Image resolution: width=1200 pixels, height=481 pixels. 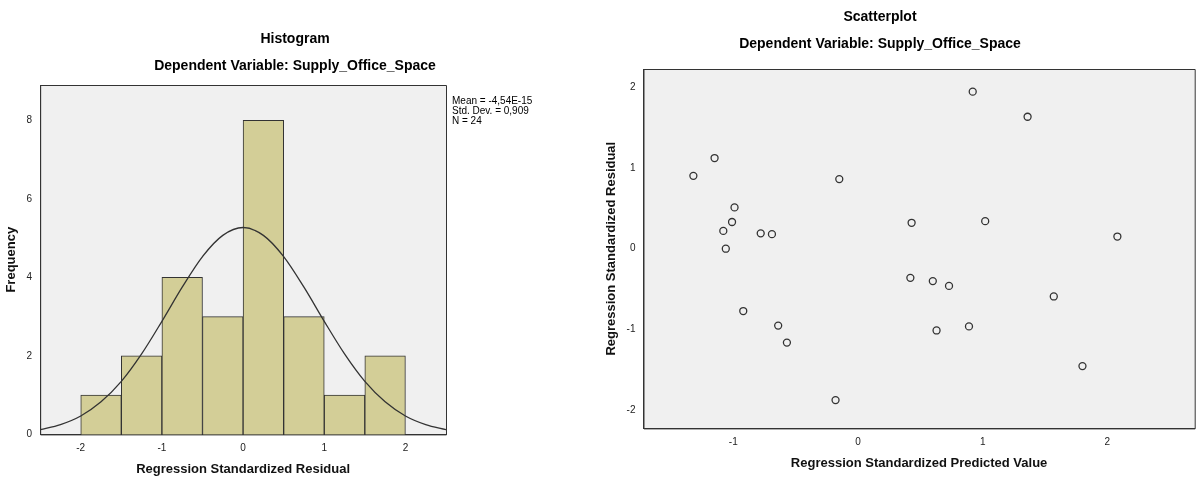 I want to click on y-axis-title: Regression Standardized Residual, so click(x=611, y=248).